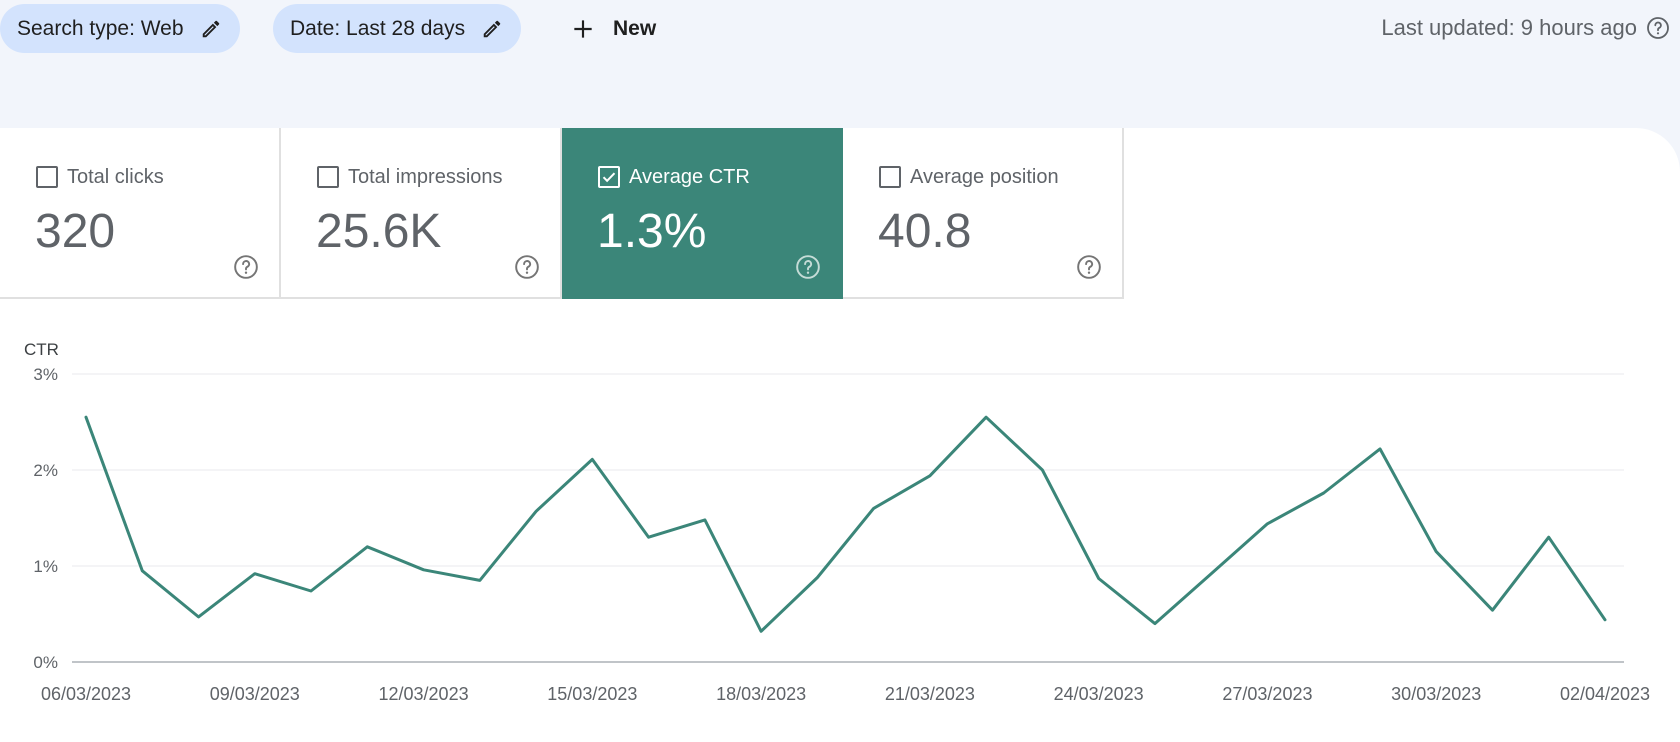 The image size is (1680, 742). Describe the element at coordinates (689, 177) in the screenshot. I see `metric-label: Average CTR` at that location.